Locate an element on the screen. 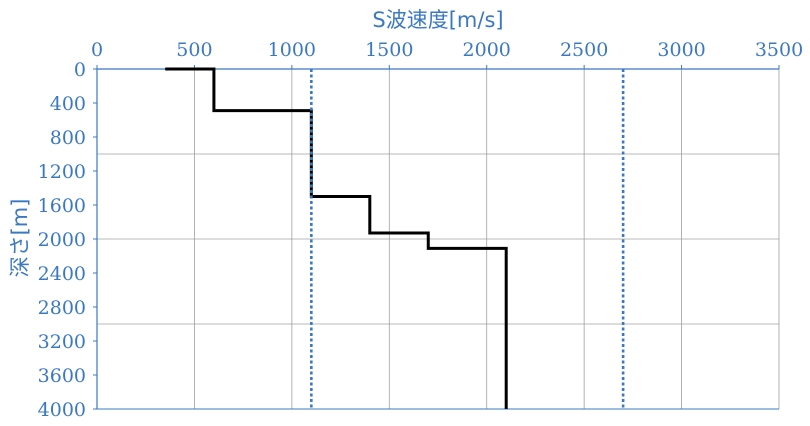  y-tick-label: 800 is located at coordinates (68, 138).